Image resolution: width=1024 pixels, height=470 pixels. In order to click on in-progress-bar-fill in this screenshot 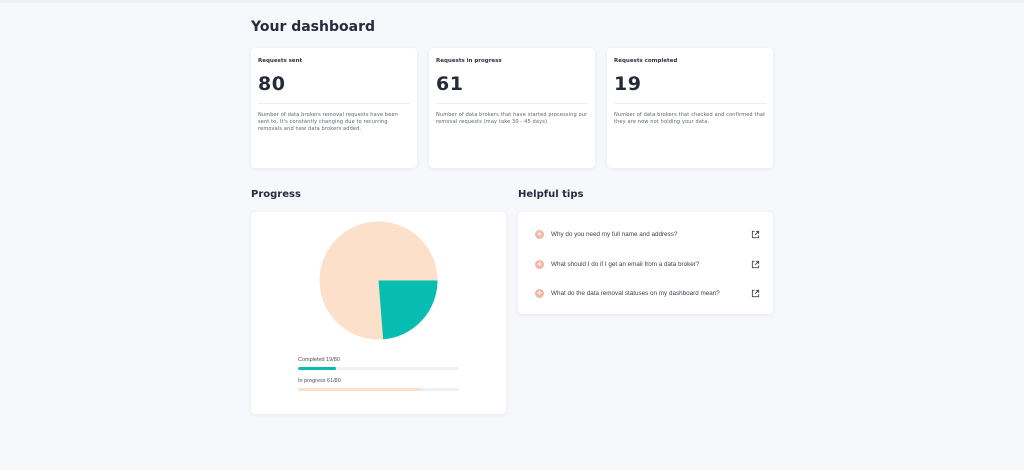, I will do `click(359, 389)`.